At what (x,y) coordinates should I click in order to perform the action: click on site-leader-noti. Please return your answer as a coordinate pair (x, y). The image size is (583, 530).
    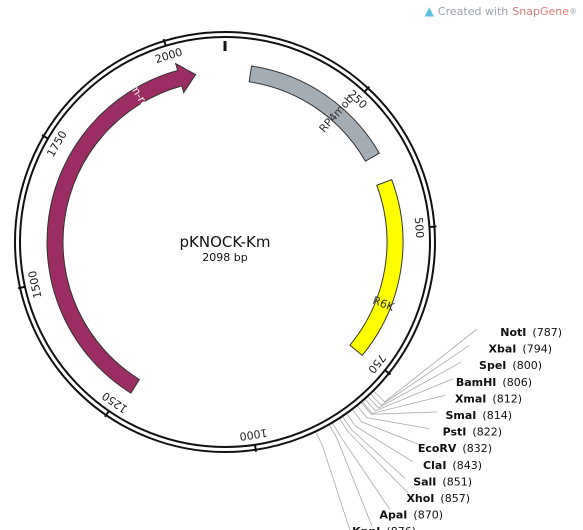
    Looking at the image, I should click on (425, 365).